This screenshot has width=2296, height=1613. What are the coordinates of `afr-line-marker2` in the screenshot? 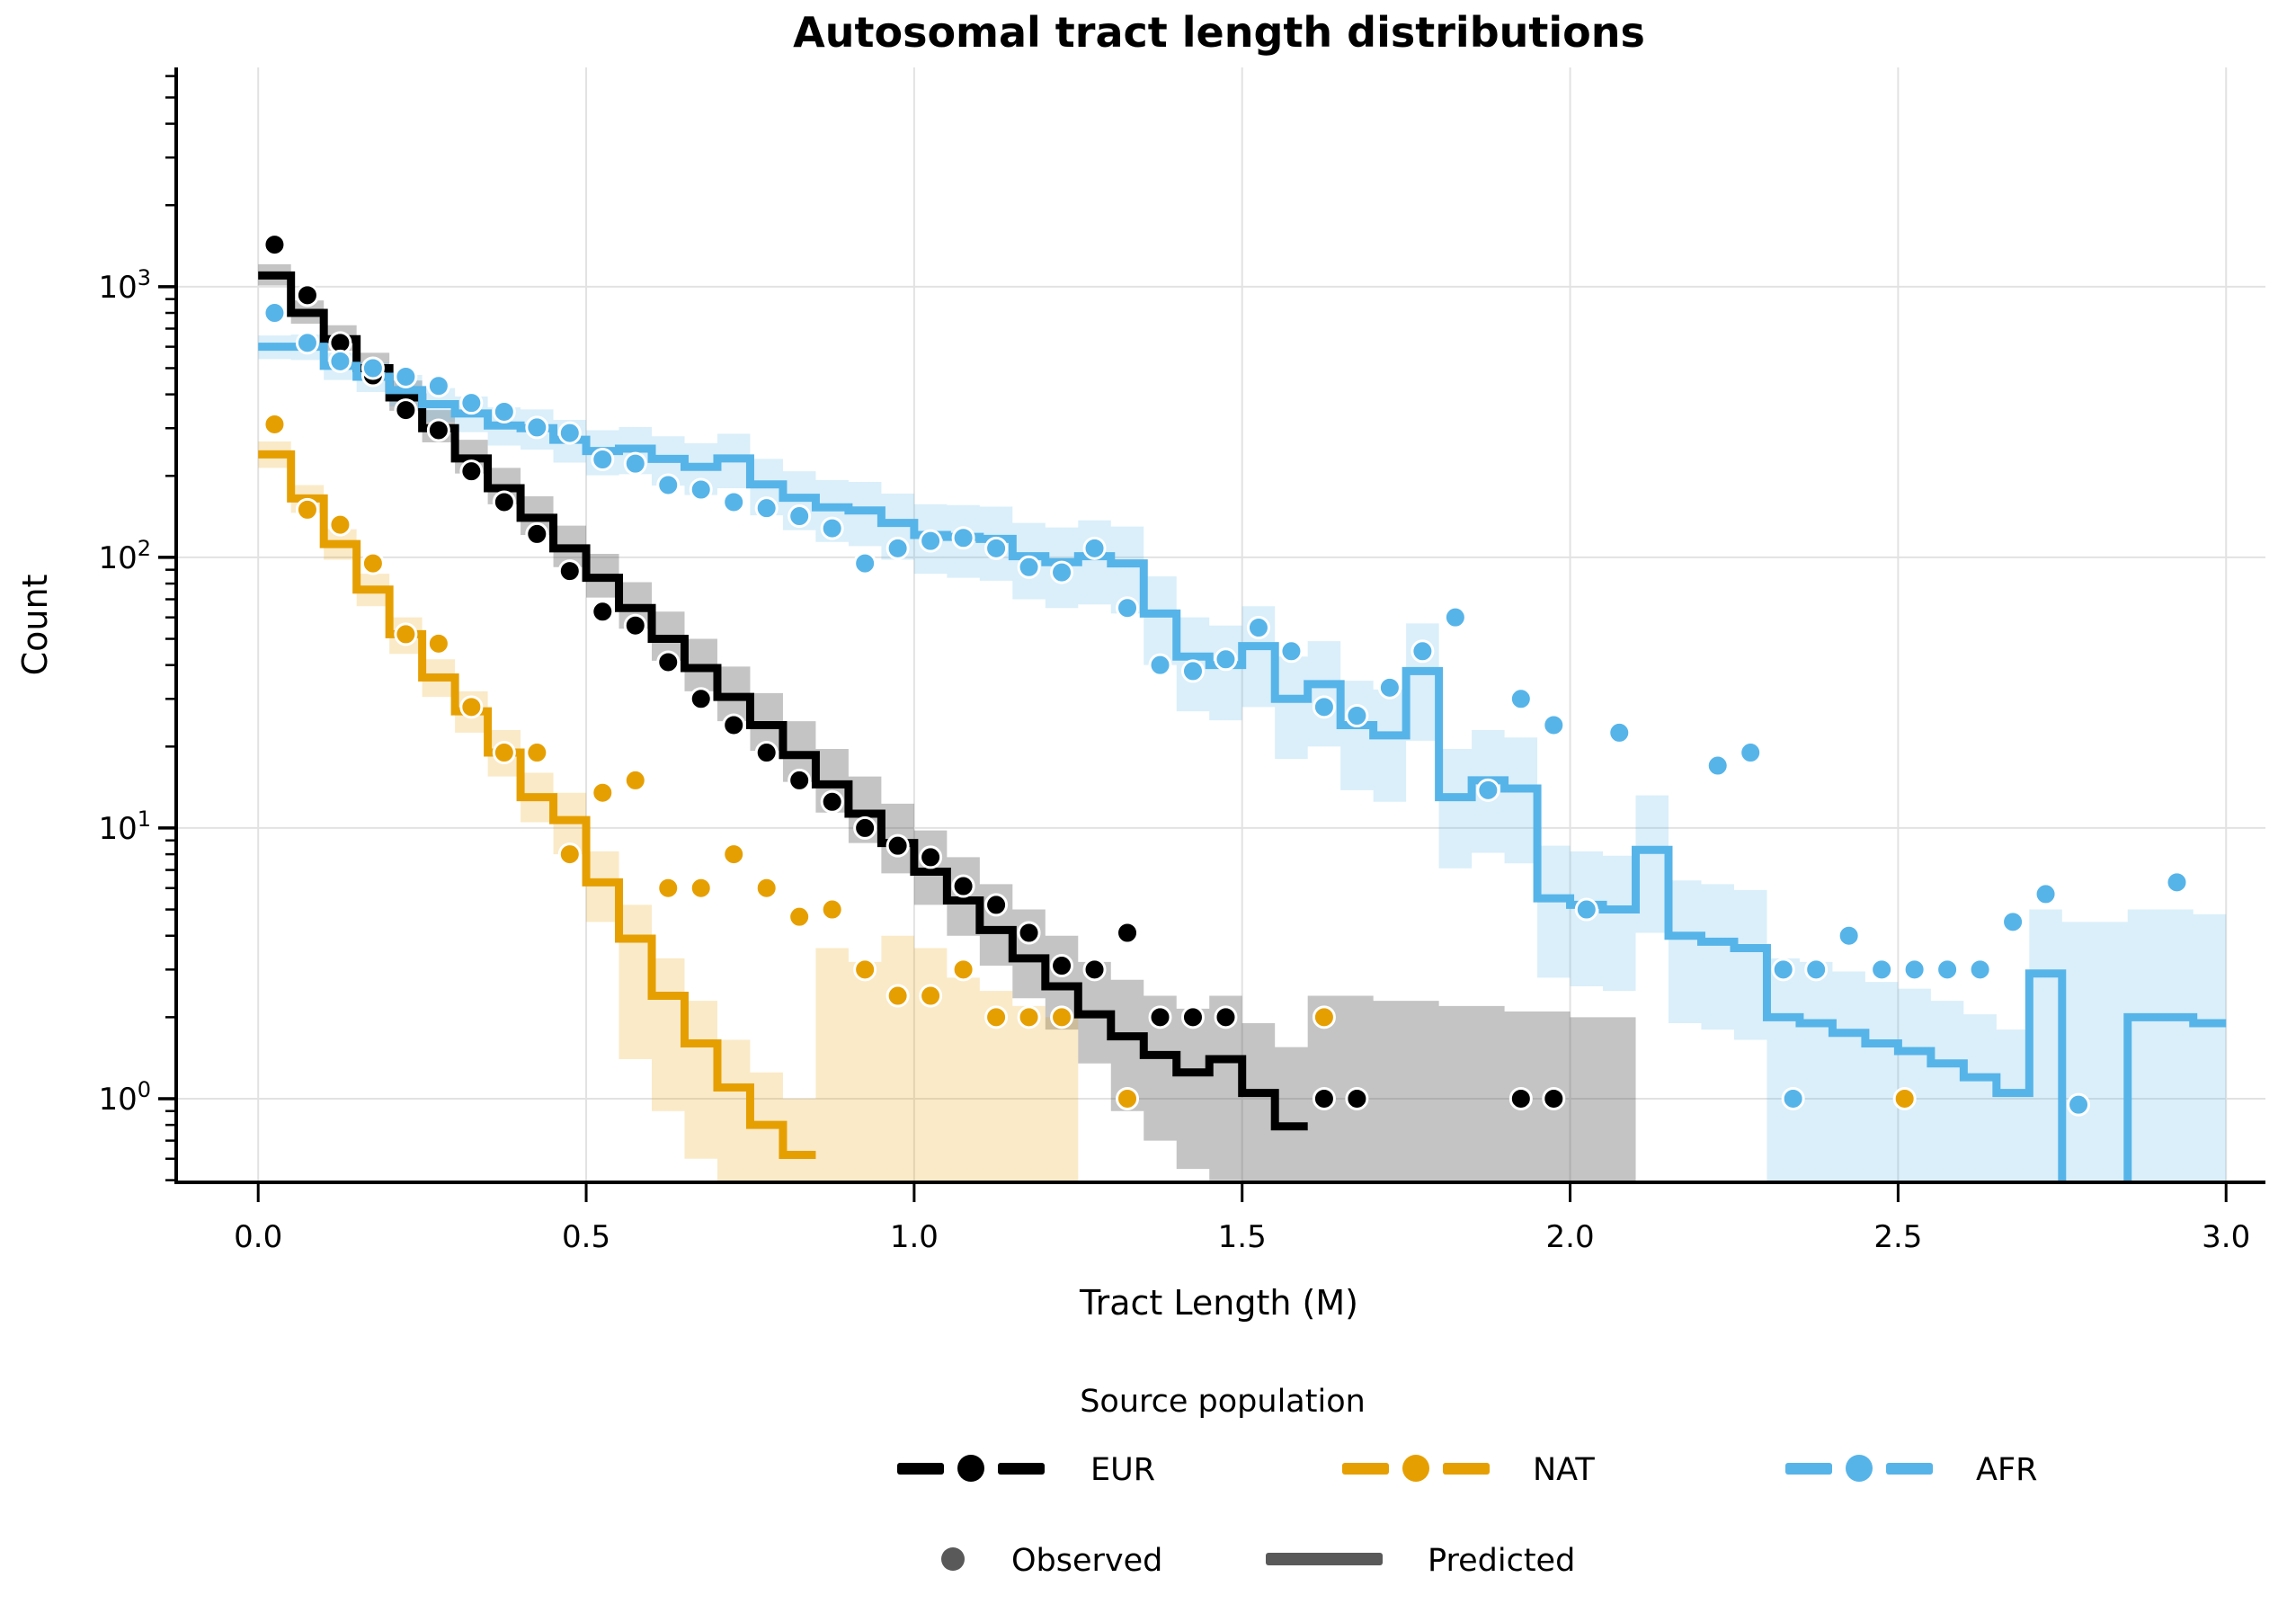 It's located at (1909, 1469).